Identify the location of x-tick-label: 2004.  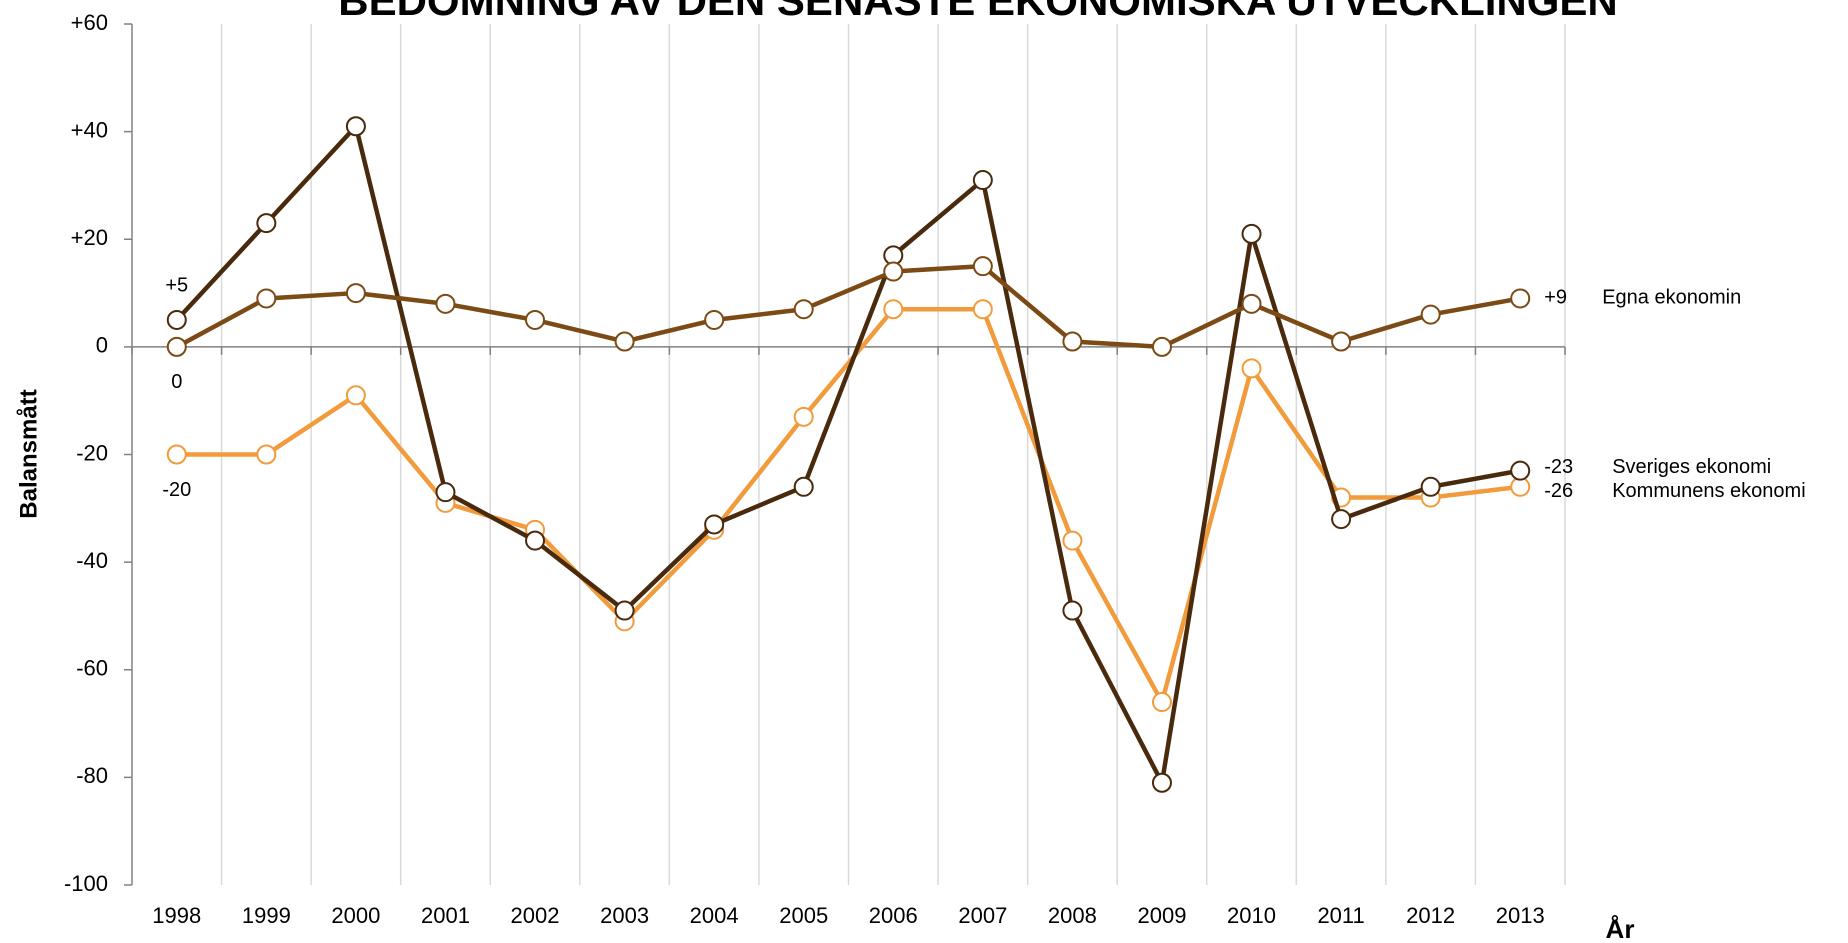
(714, 915).